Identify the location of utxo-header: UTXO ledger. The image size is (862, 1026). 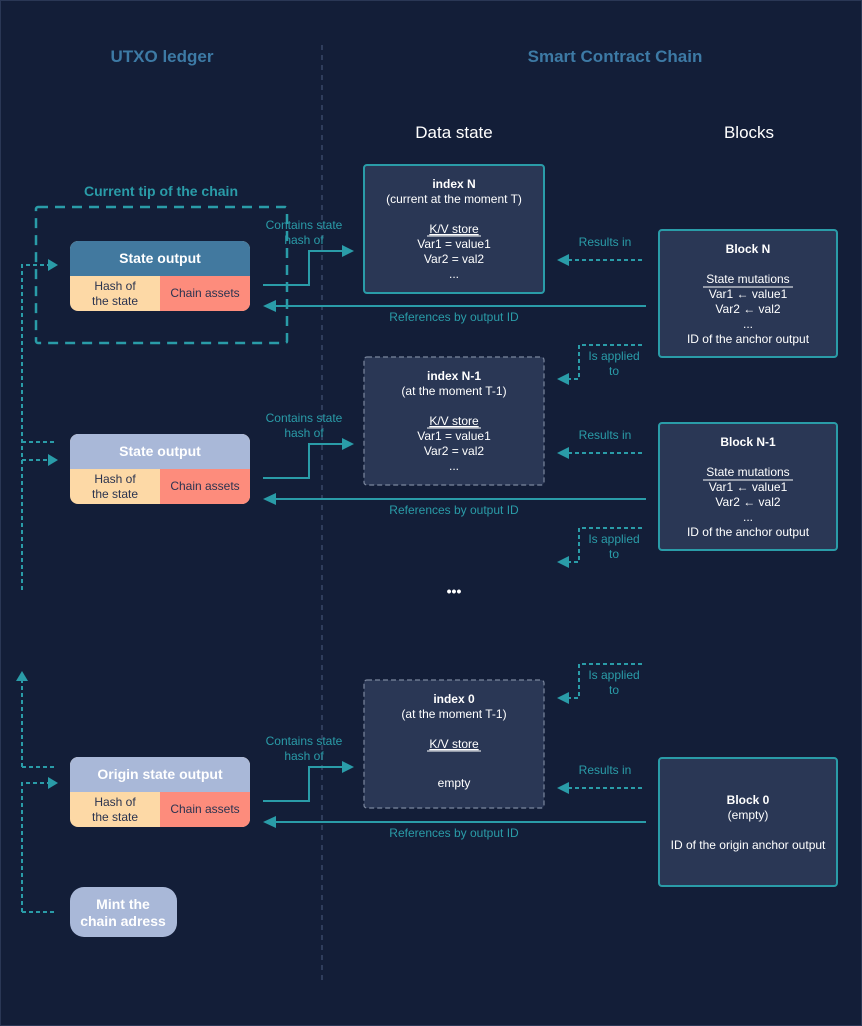
(162, 56).